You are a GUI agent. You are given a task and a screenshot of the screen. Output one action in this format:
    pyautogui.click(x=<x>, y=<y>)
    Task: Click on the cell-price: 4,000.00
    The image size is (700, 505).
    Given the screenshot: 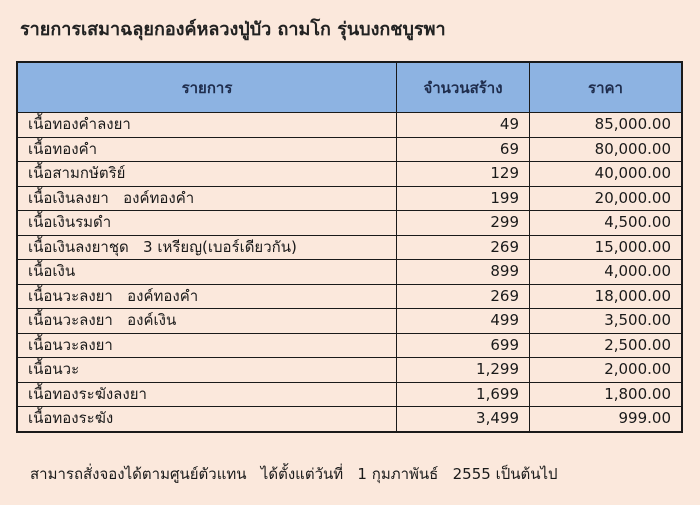 What is the action you would take?
    pyautogui.click(x=606, y=272)
    